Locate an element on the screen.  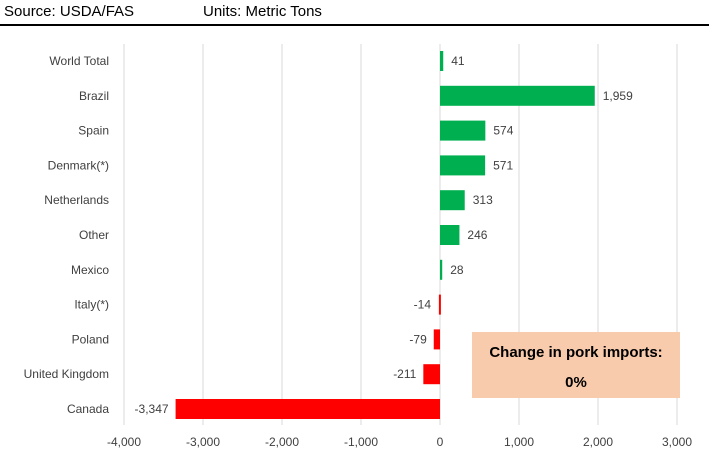
category-label: World Total is located at coordinates (79, 61).